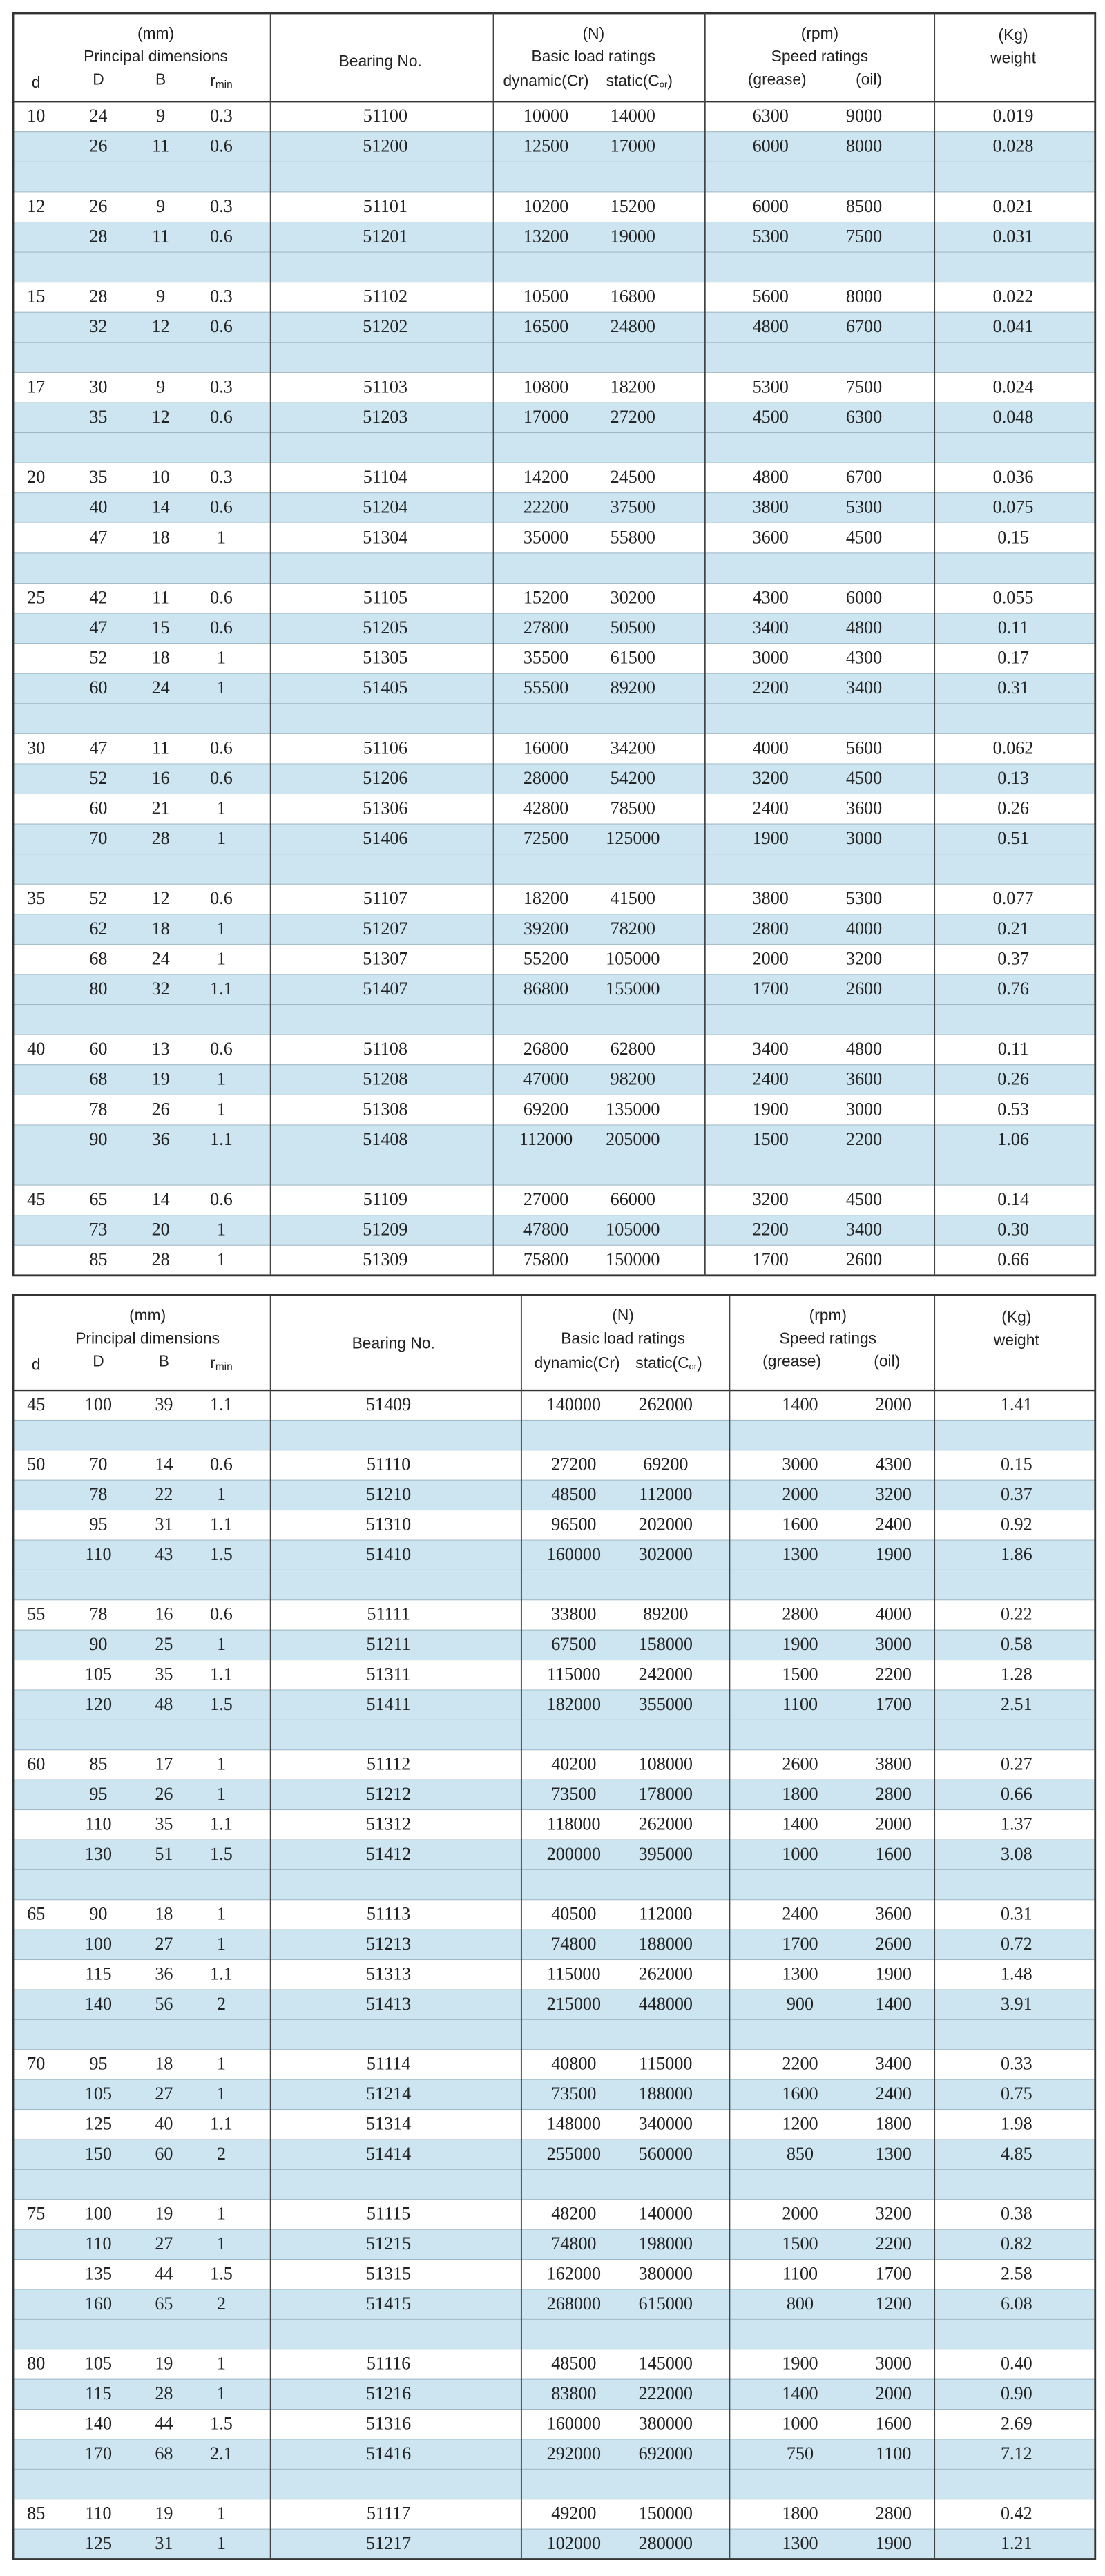 This screenshot has height=2576, width=1105. I want to click on cell: 2600, so click(864, 989).